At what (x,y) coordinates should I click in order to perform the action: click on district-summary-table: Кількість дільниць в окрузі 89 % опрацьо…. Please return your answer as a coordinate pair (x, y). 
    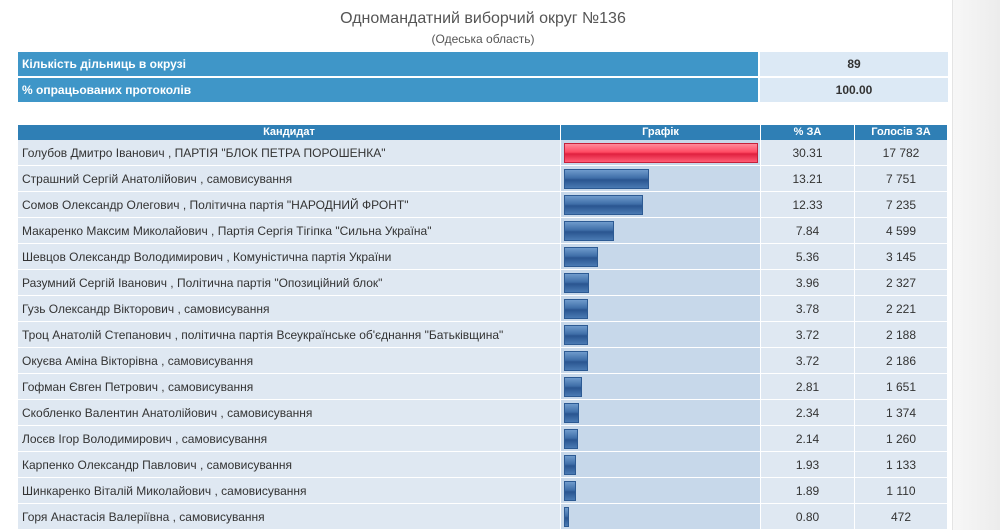
    Looking at the image, I should click on (483, 78).